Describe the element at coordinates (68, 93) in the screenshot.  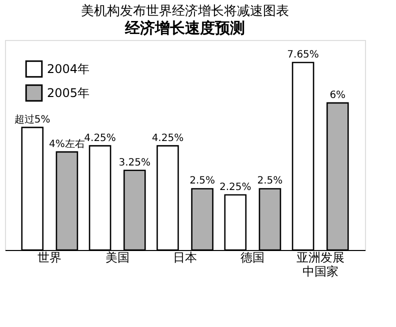
I see `legend-label: 2005年` at that location.